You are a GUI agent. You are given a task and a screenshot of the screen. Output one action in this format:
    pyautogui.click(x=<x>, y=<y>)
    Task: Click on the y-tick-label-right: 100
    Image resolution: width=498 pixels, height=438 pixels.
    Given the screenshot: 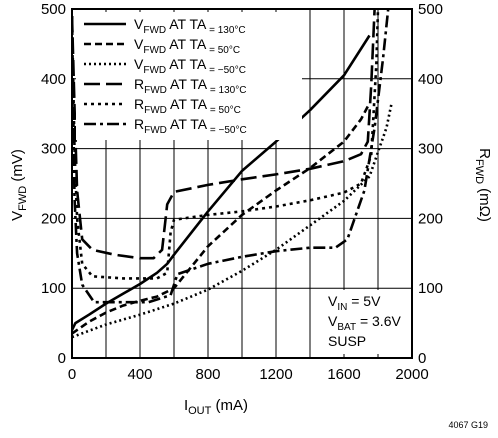 What is the action you would take?
    pyautogui.click(x=430, y=288)
    